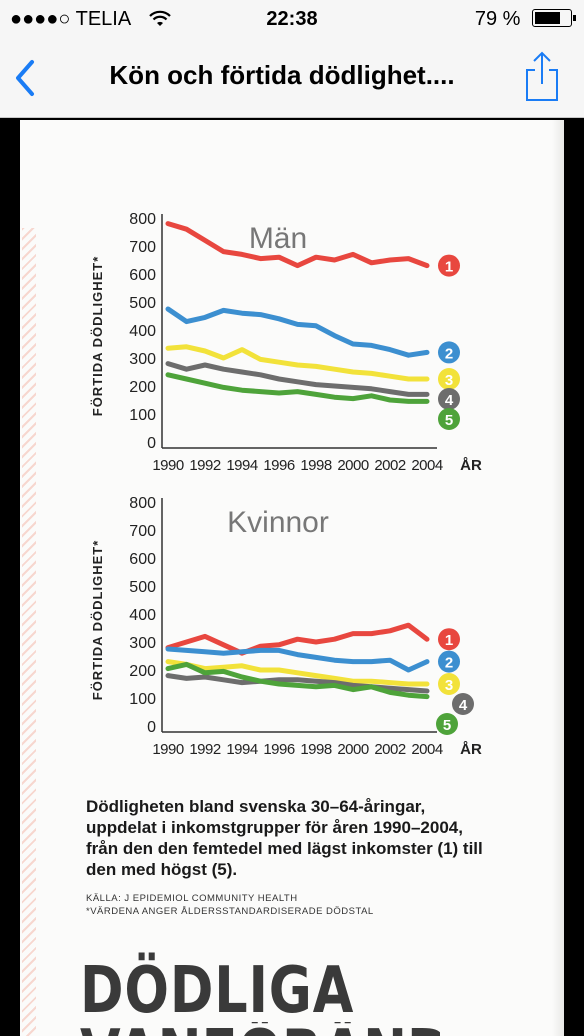 Image resolution: width=584 pixels, height=1036 pixels. What do you see at coordinates (160, 18) in the screenshot?
I see `wifi-icon` at bounding box center [160, 18].